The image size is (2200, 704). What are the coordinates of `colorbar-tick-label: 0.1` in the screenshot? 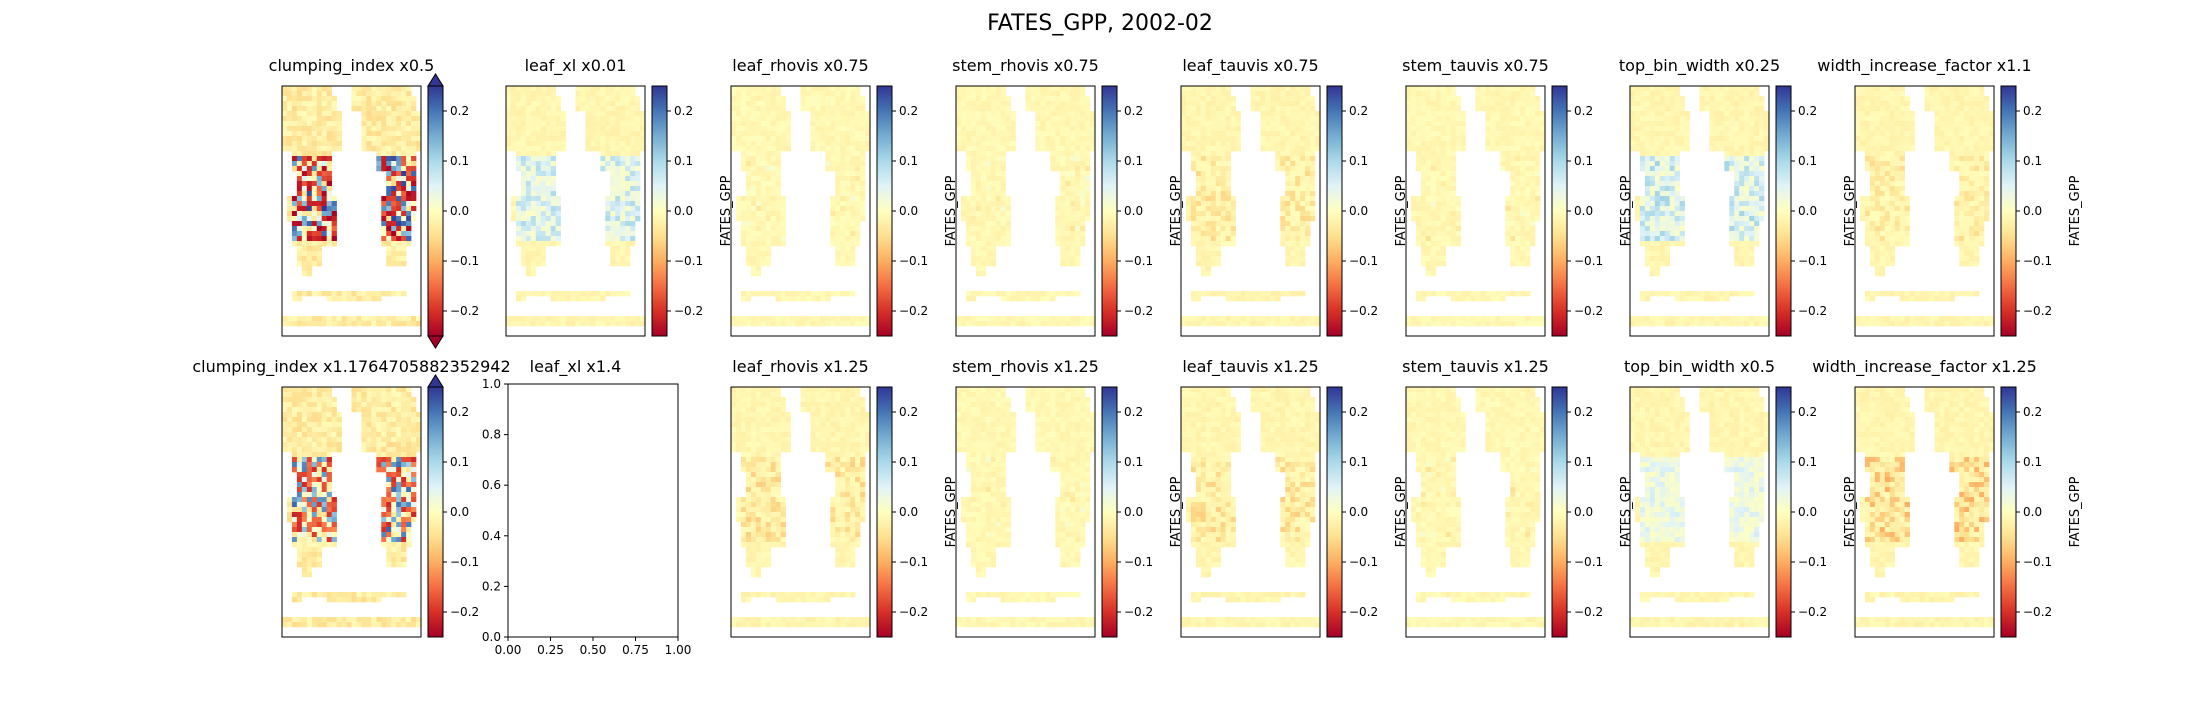 It's located at (1358, 161).